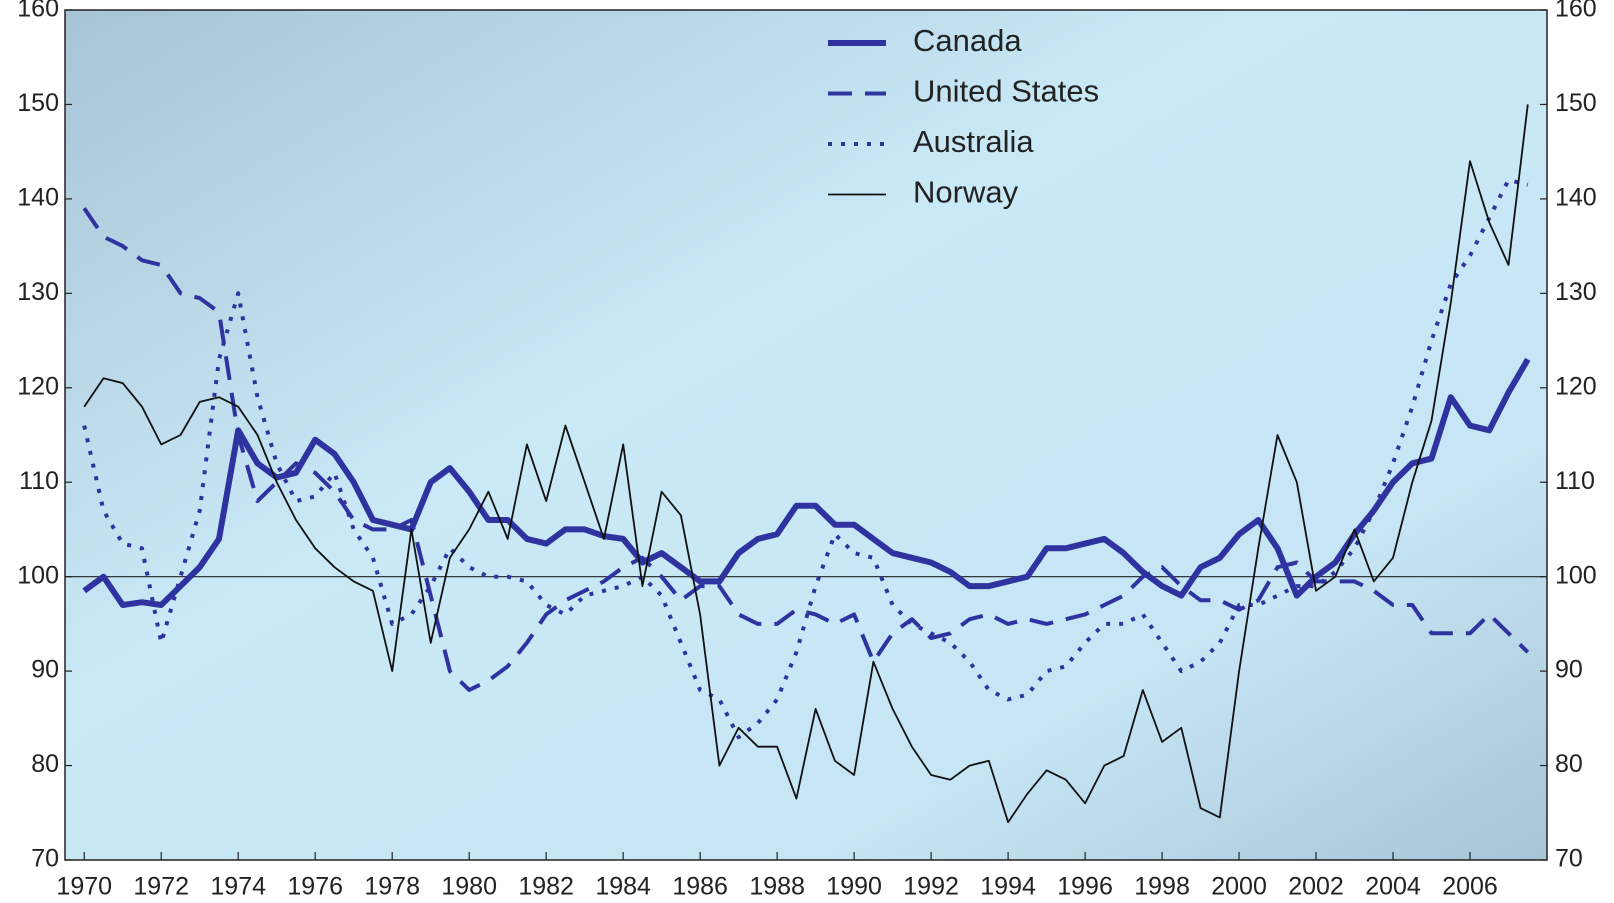  Describe the element at coordinates (45, 764) in the screenshot. I see `y-tick-label: 80` at that location.